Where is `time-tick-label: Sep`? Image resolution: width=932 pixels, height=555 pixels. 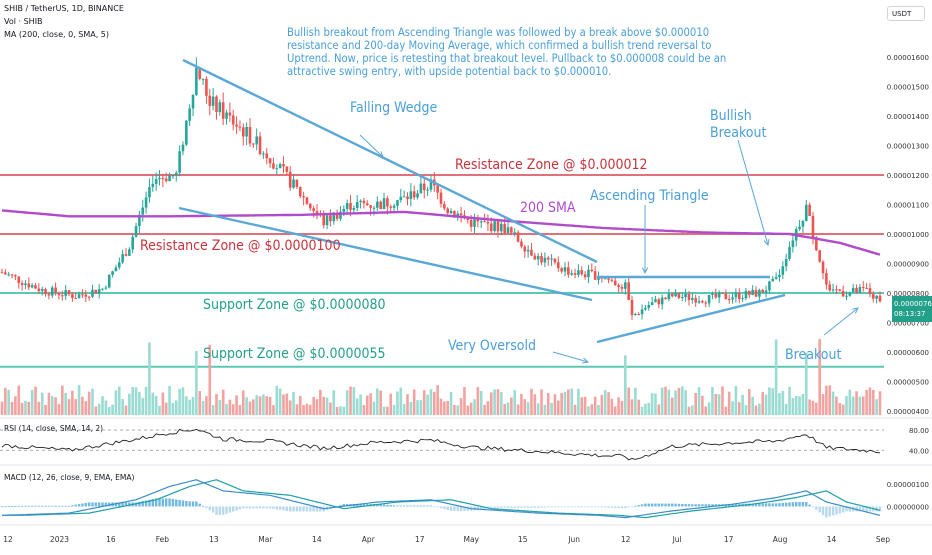 time-tick-label: Sep is located at coordinates (883, 539).